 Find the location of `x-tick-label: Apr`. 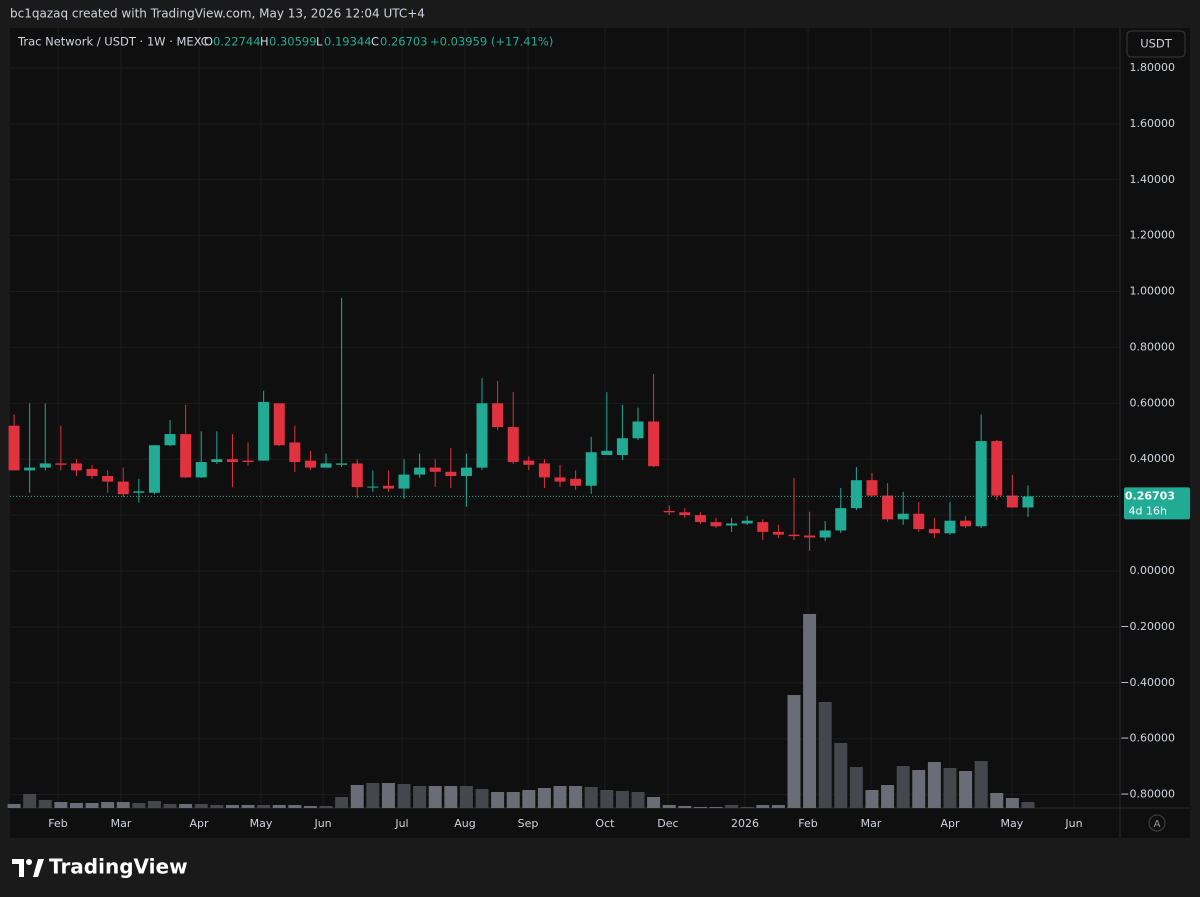

x-tick-label: Apr is located at coordinates (950, 823).